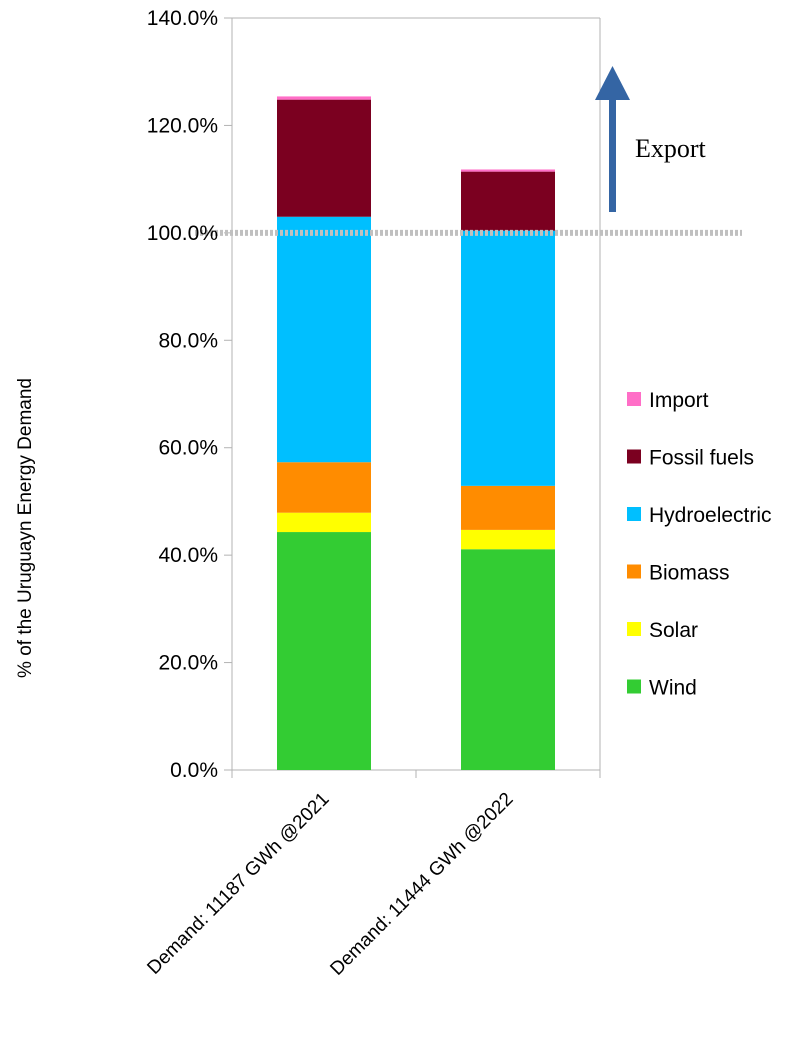  I want to click on x-category-label: Demand: 11444 GWh @2022, so click(421, 884).